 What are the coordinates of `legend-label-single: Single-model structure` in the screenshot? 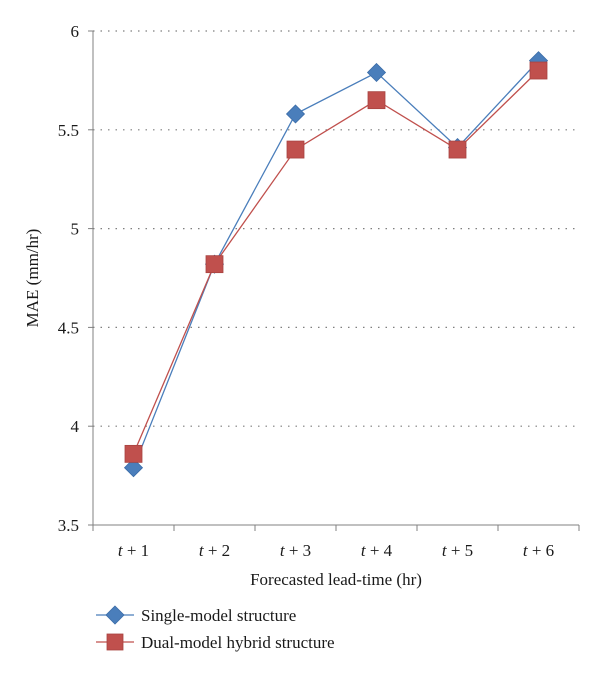 It's located at (218, 615).